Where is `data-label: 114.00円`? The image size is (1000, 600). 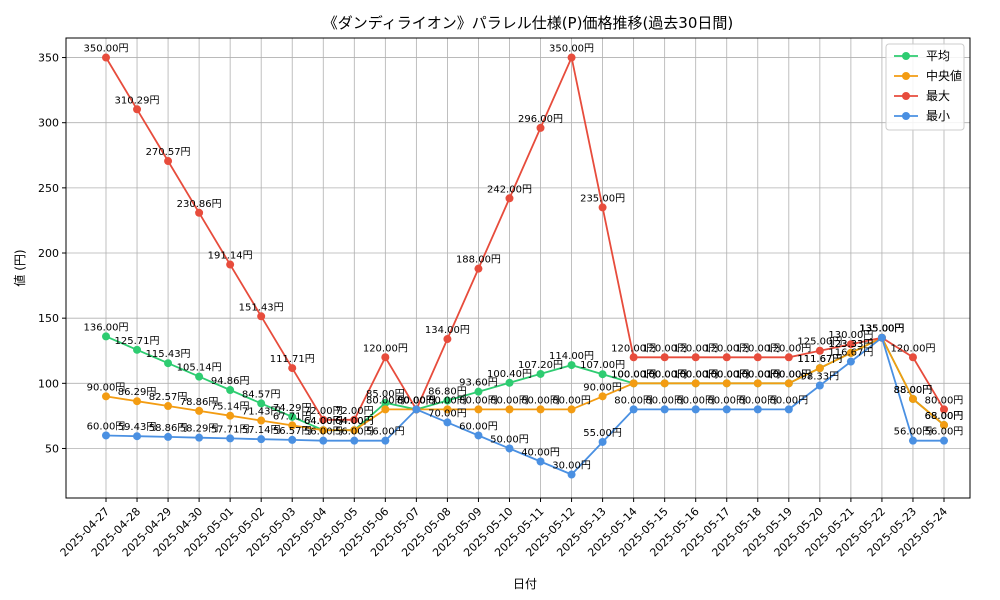
data-label: 114.00円 is located at coordinates (571, 356).